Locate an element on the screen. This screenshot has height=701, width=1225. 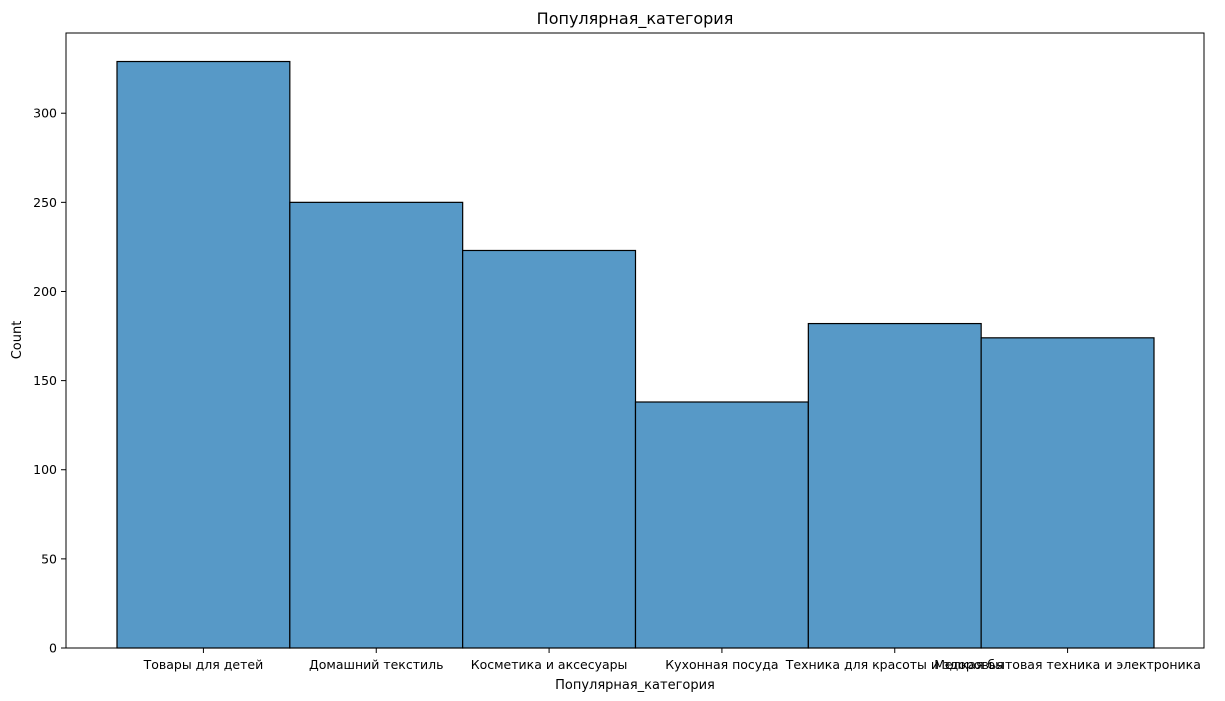
x-tick-label: Товары для детей is located at coordinates (203, 664).